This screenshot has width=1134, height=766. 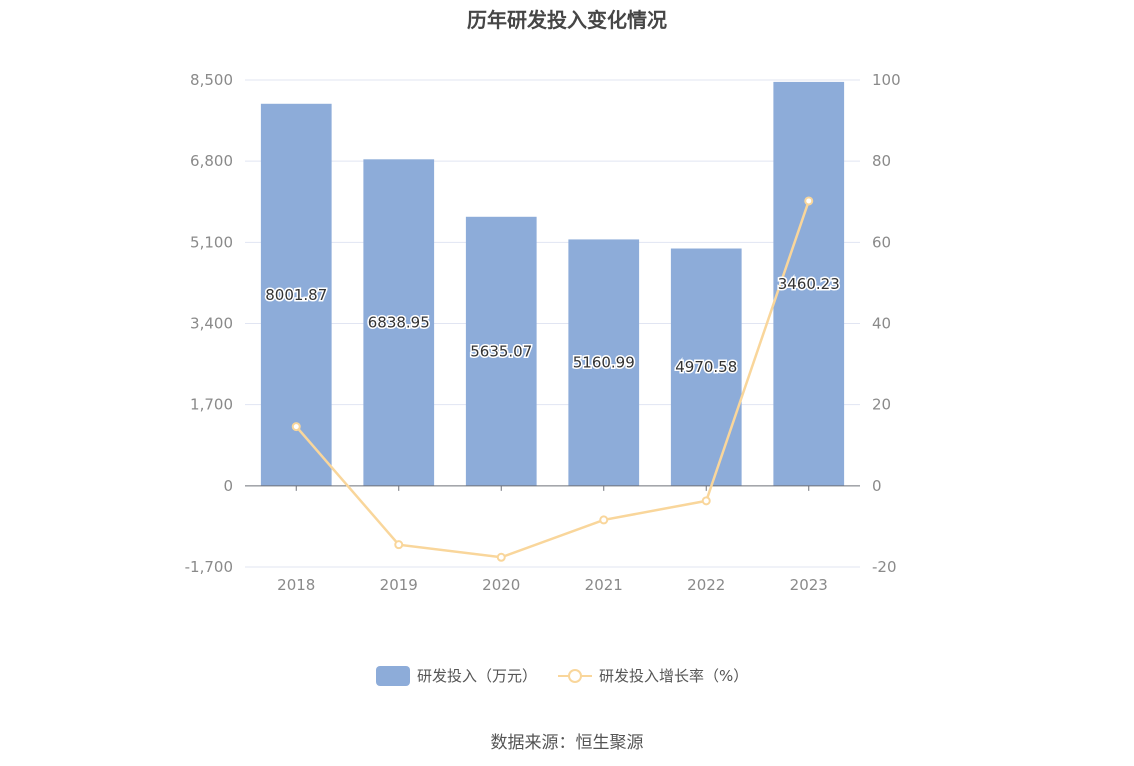 I want to click on y-right-tick-label: 20, so click(x=881, y=405).